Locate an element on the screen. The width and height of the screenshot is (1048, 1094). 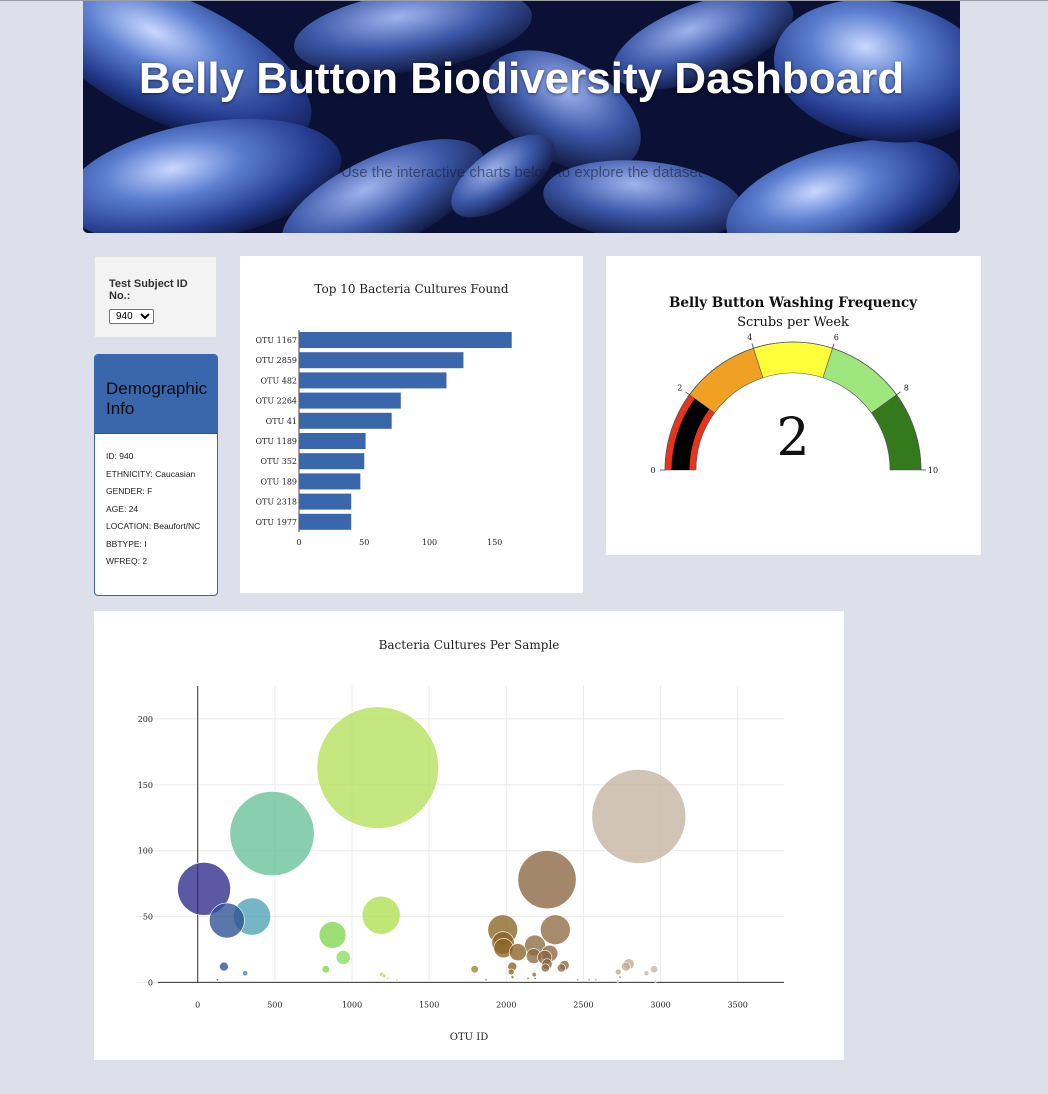
demographic-row: WFREQ: 2 is located at coordinates (127, 561).